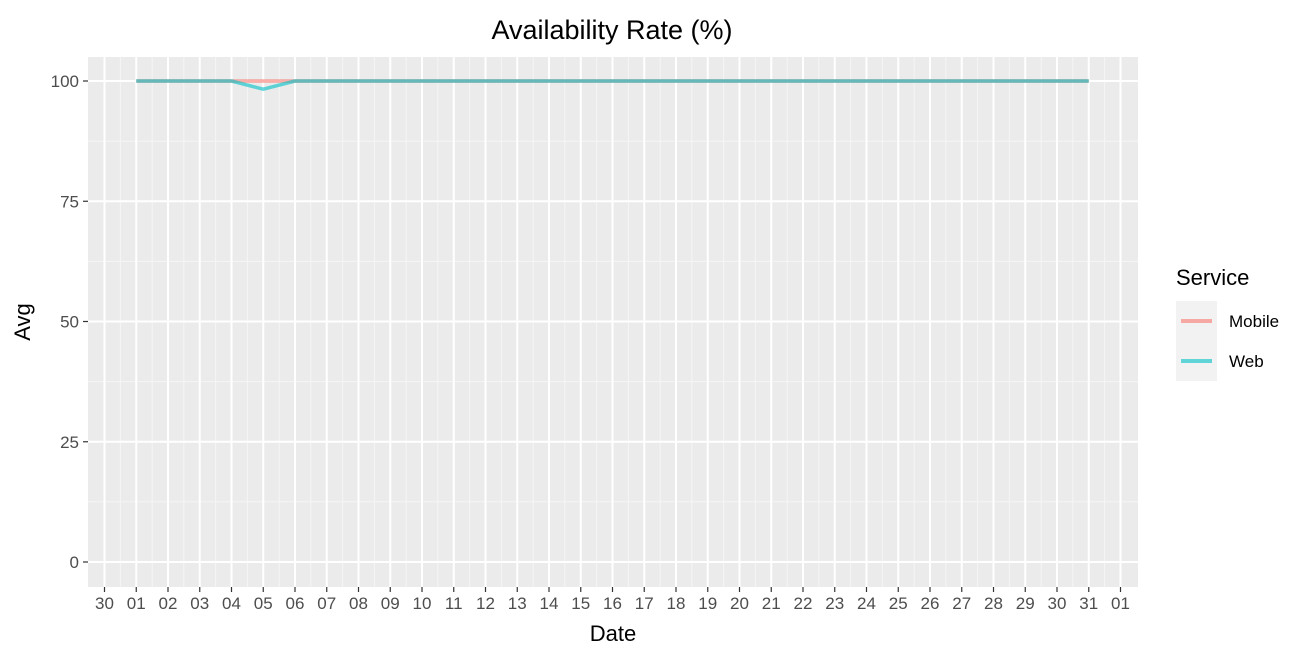 The image size is (1302, 645). Describe the element at coordinates (611, 30) in the screenshot. I see `chart-title: Availability Rate (%)` at that location.